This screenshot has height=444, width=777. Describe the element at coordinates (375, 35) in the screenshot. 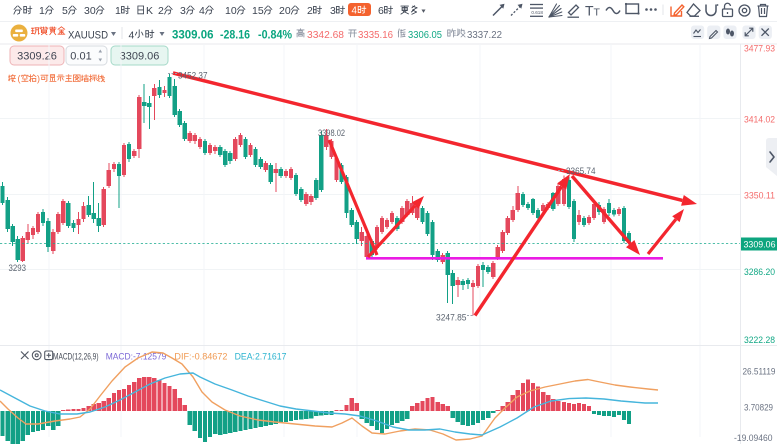

I see `svg-text: 3335.16` at that location.